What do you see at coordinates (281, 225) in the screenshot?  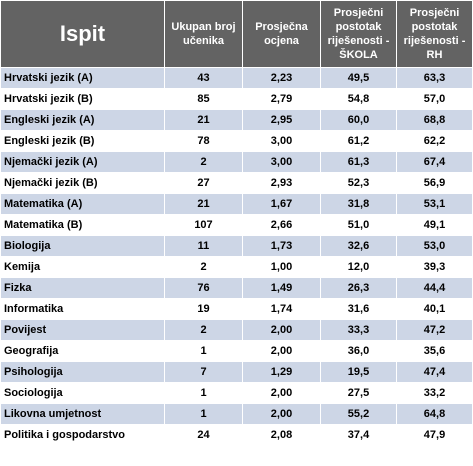 I see `cell-avg-grade: 2,66` at bounding box center [281, 225].